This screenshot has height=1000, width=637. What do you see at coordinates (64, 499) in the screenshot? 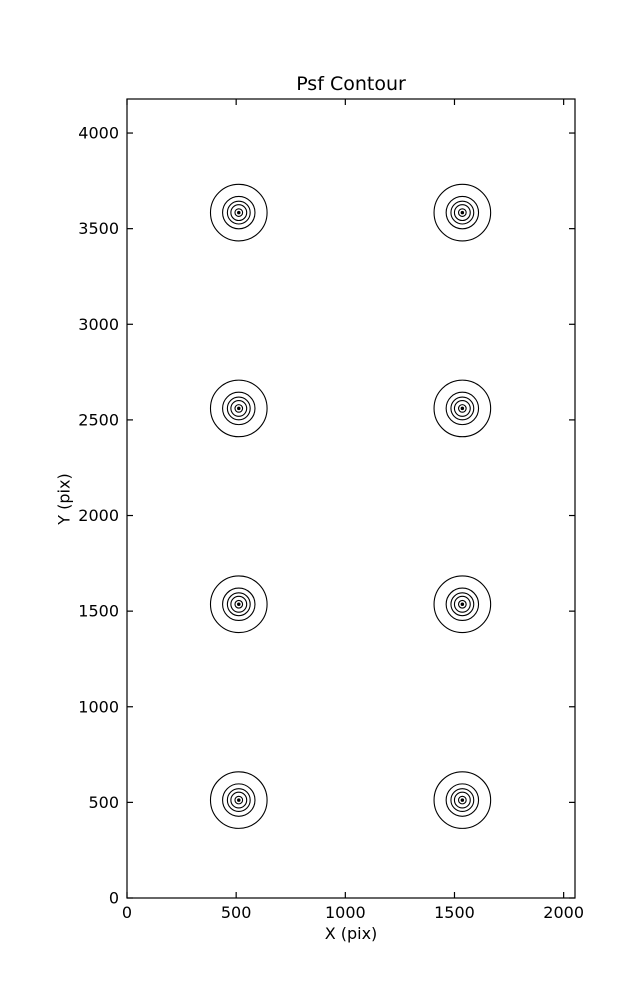
I see `y-axis-label-text: Y (pix)` at bounding box center [64, 499].